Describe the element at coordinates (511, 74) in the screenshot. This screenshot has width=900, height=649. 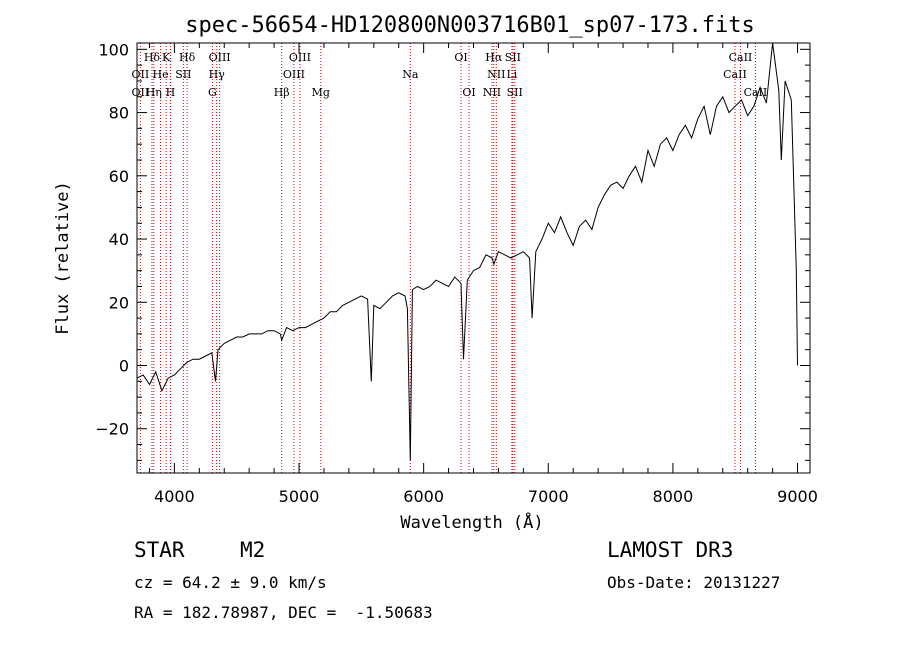
I see `line-marker-label: Li` at that location.